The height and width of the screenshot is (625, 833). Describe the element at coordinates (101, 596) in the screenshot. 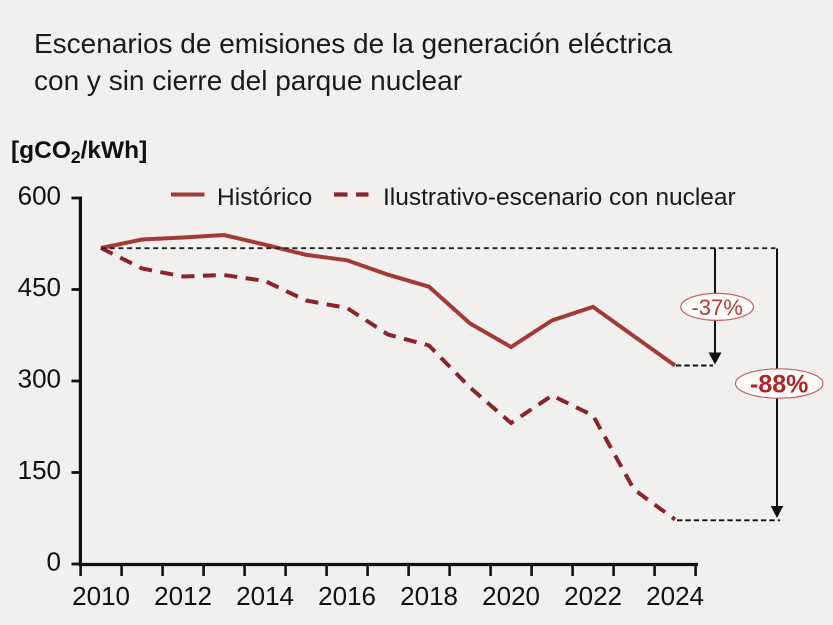

I see `svg-text: 2010` at that location.